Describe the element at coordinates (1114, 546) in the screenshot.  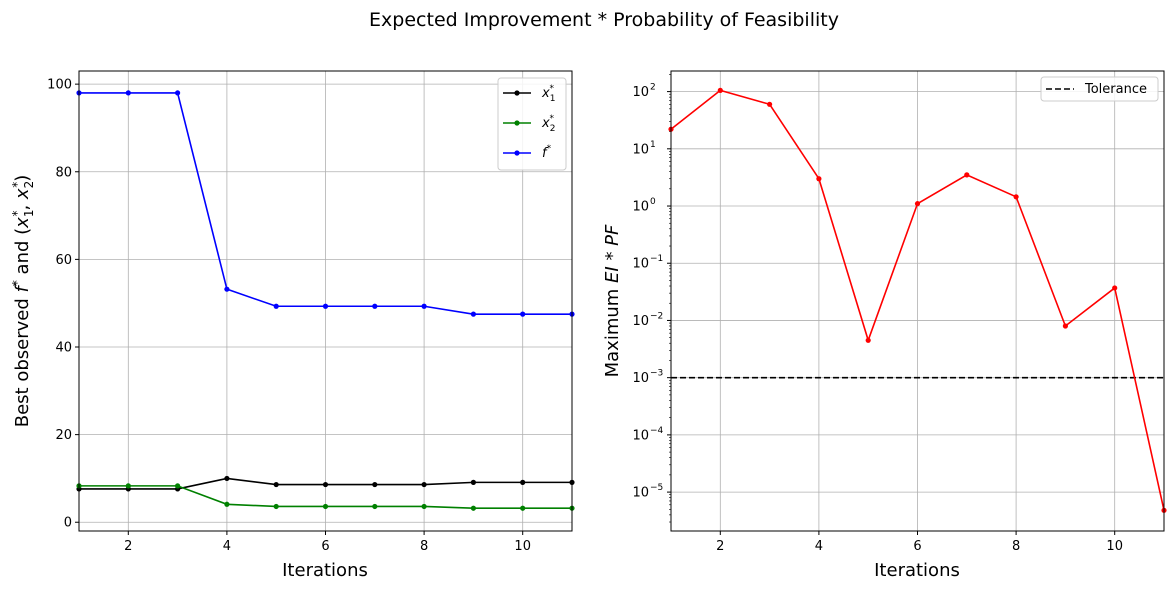
I see `right-x-tick-label: 10` at that location.